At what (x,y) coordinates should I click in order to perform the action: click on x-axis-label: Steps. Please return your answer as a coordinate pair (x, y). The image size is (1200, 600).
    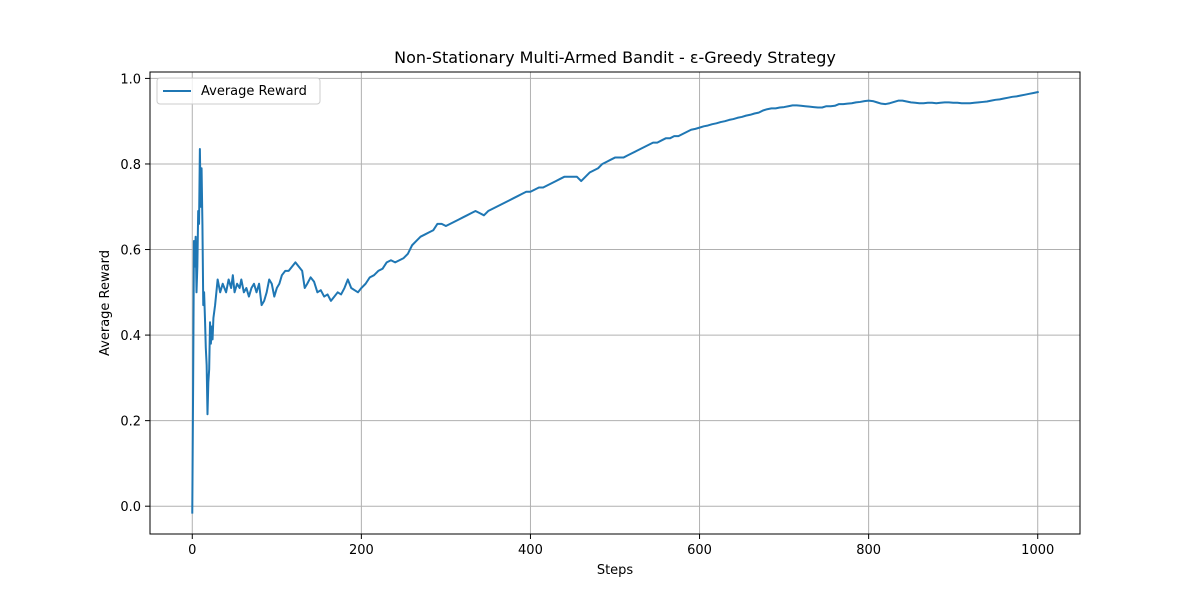
    Looking at the image, I should click on (615, 570).